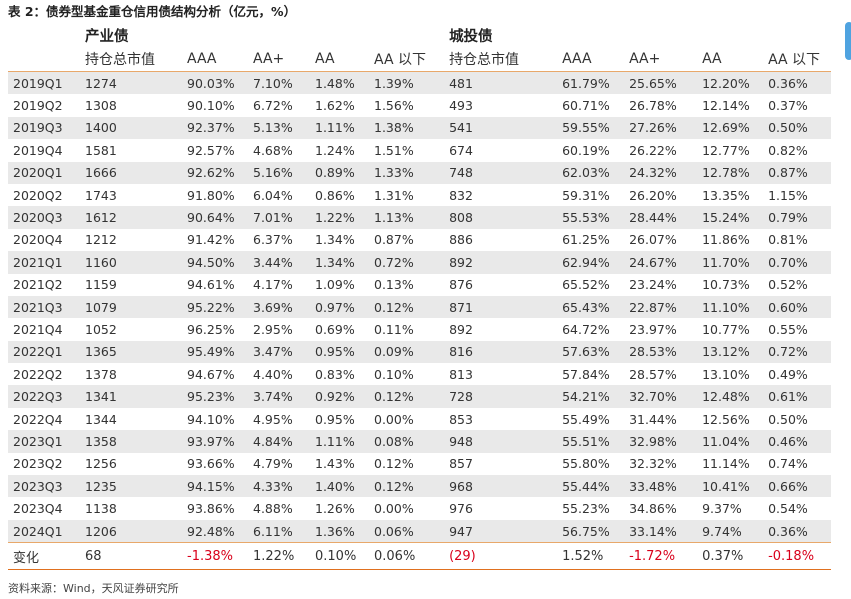 This screenshot has height=599, width=851. What do you see at coordinates (215, 486) in the screenshot?
I see `value-cell: 94.15%` at bounding box center [215, 486].